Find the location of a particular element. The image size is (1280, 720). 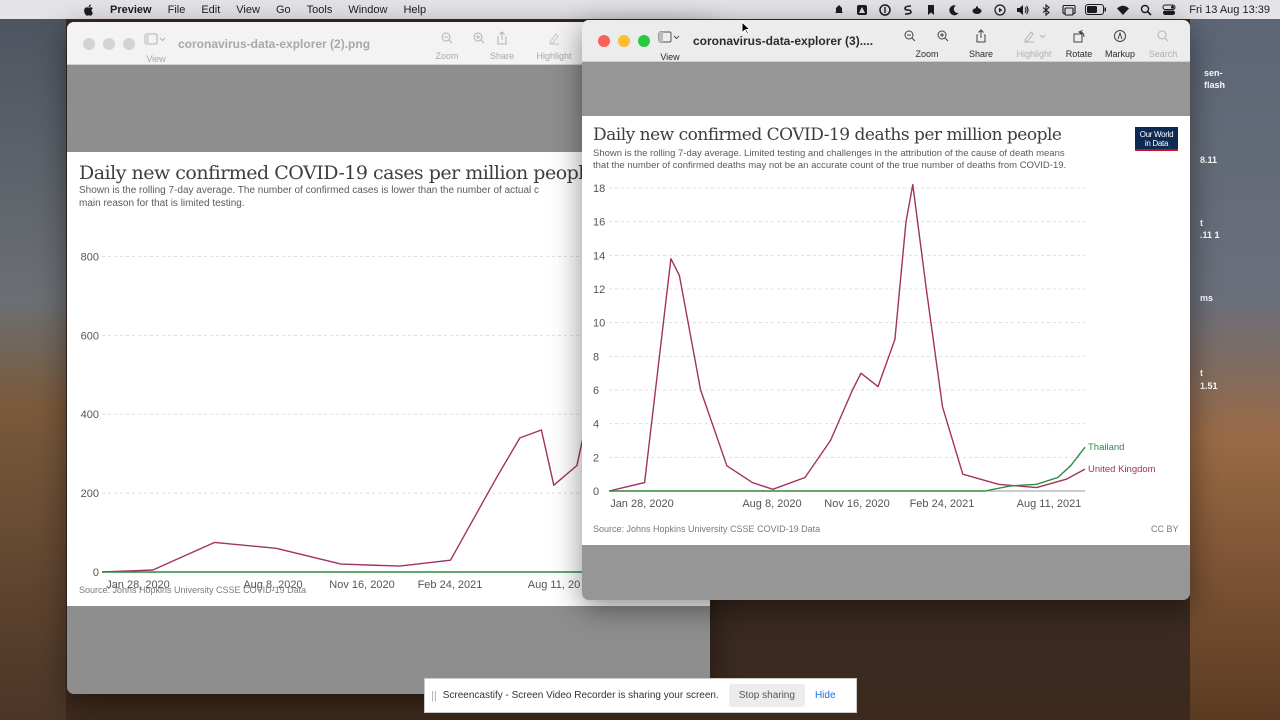

drag-handle-icon: || is located at coordinates (434, 695).